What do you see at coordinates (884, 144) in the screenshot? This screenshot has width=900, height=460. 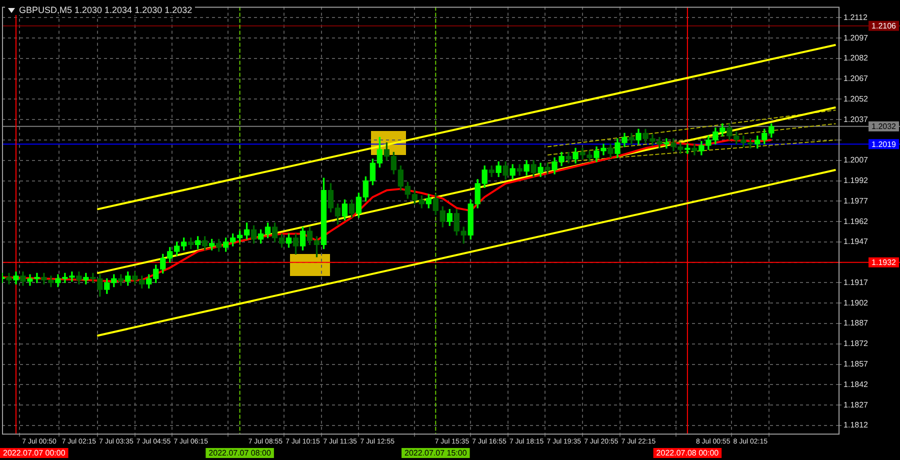 I see `ref-line-label: 1.2019` at bounding box center [884, 144].